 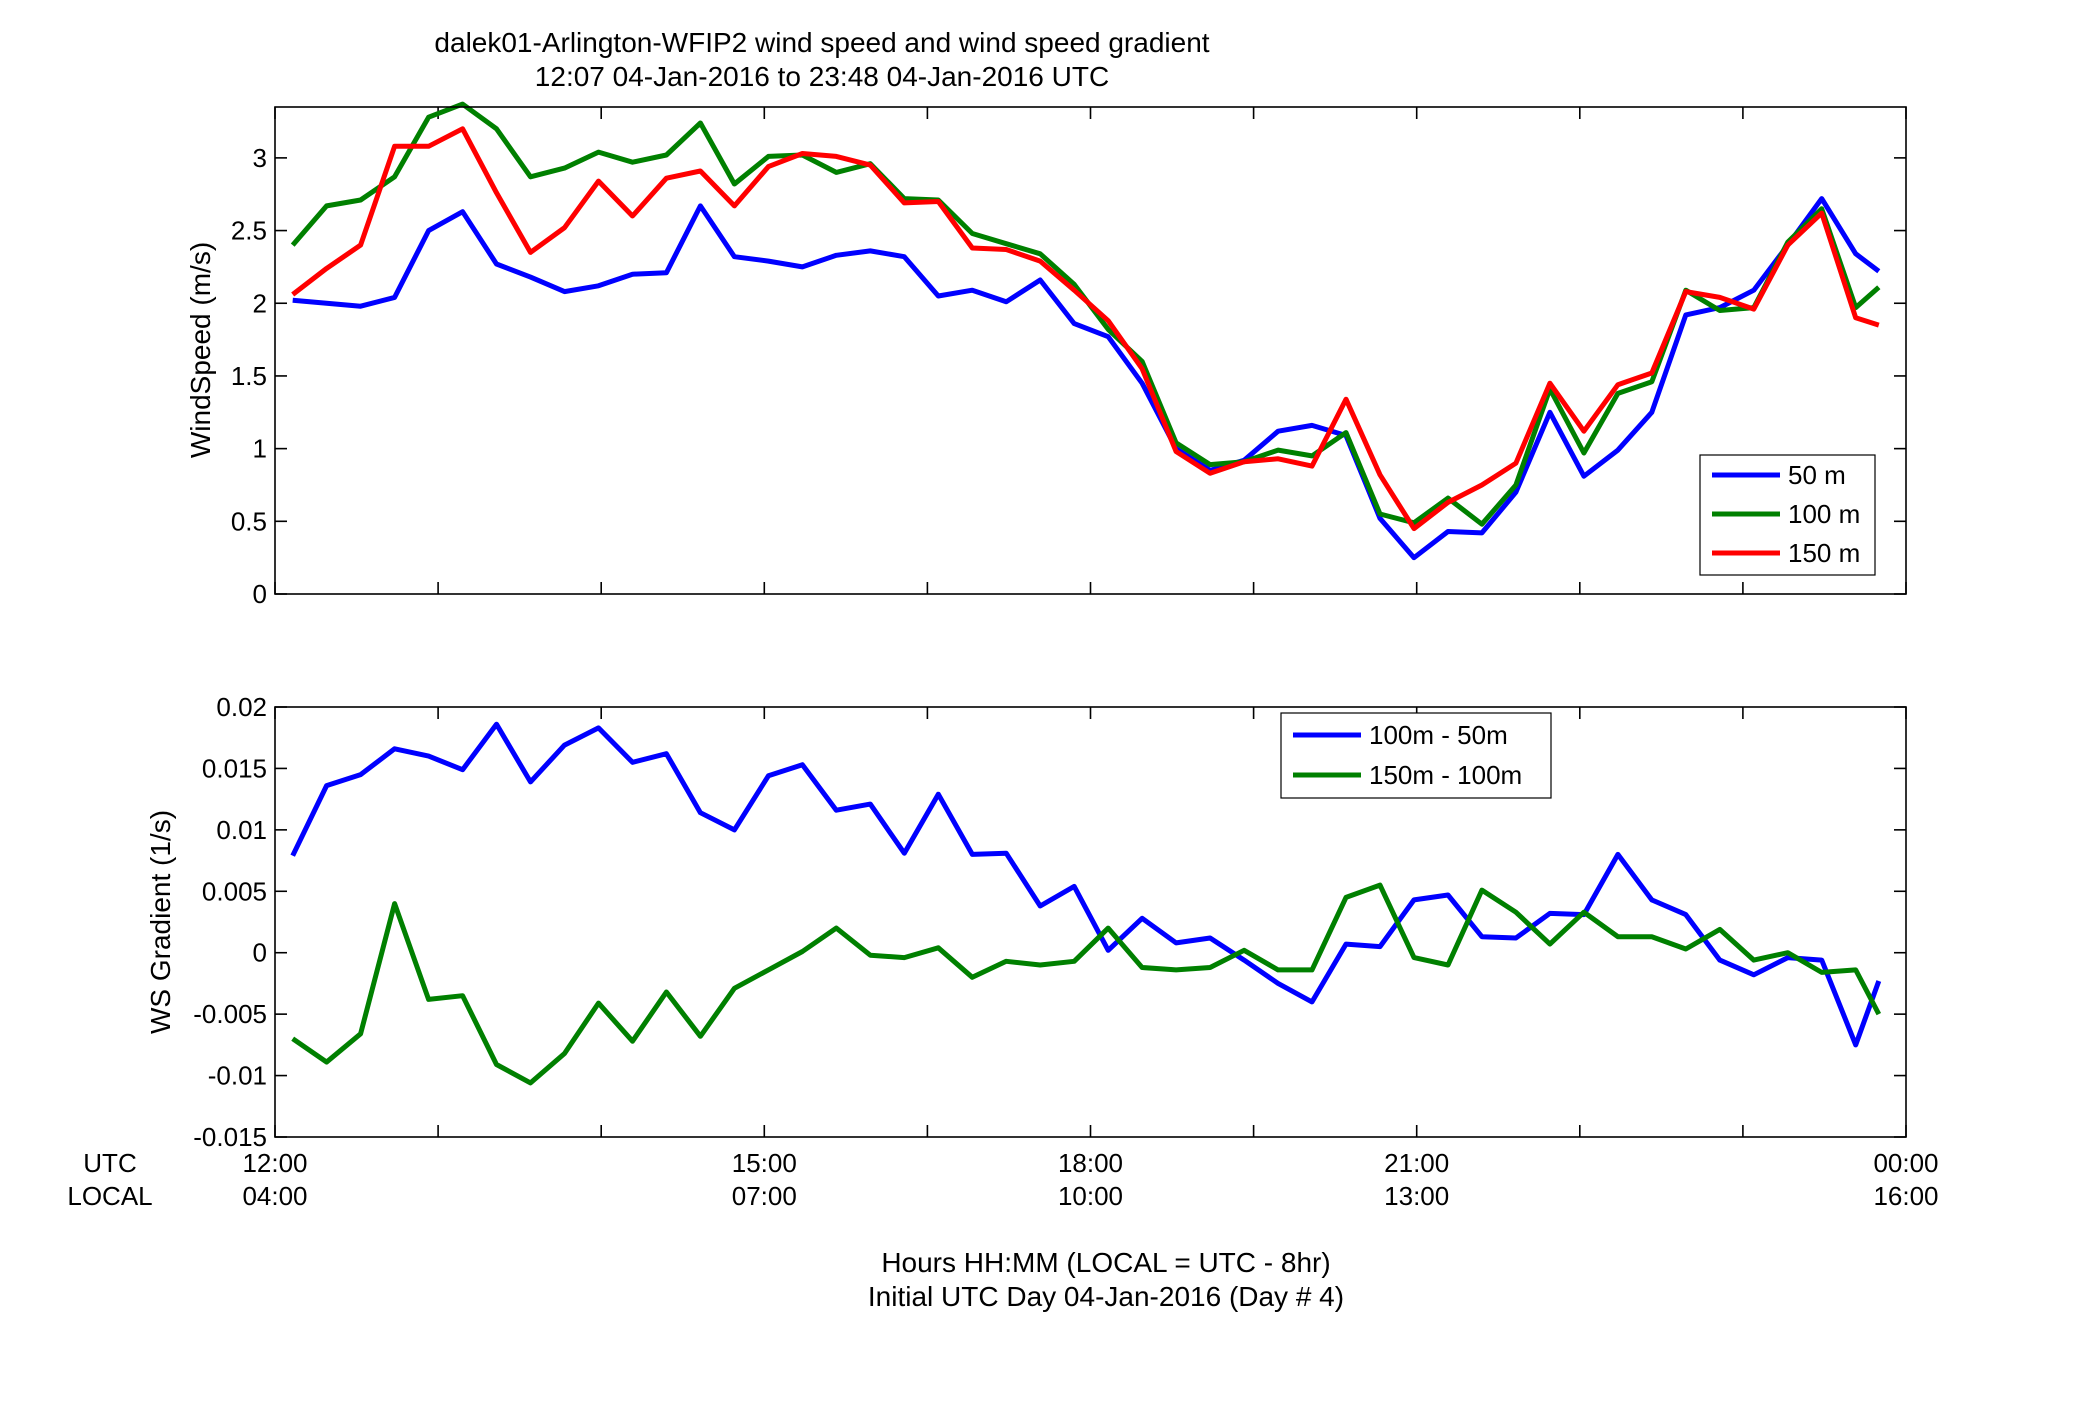 What do you see at coordinates (1445, 775) in the screenshot?
I see `legend-label-150m-100m: 150m - 100m` at bounding box center [1445, 775].